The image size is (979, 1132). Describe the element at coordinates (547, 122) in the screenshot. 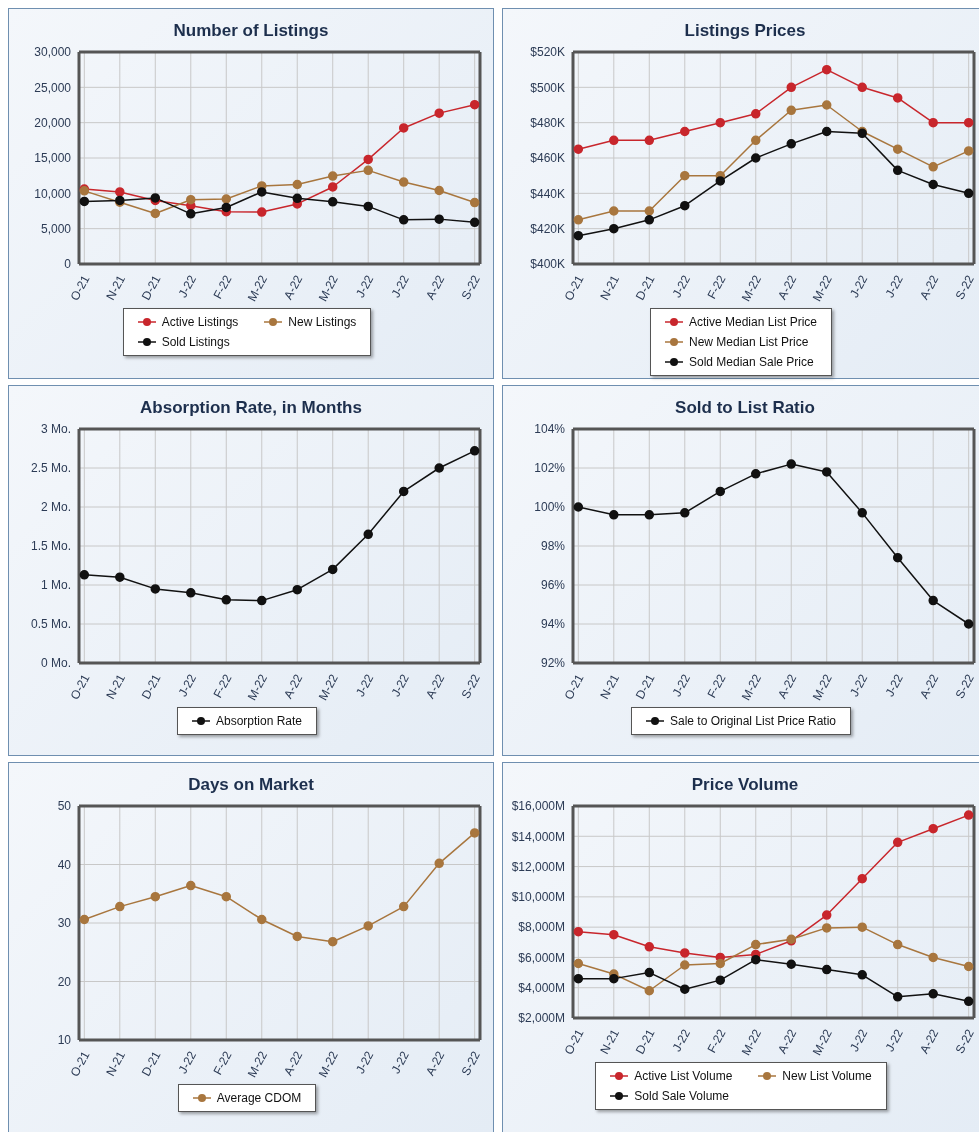

I see `y-tick-label: $480K` at that location.